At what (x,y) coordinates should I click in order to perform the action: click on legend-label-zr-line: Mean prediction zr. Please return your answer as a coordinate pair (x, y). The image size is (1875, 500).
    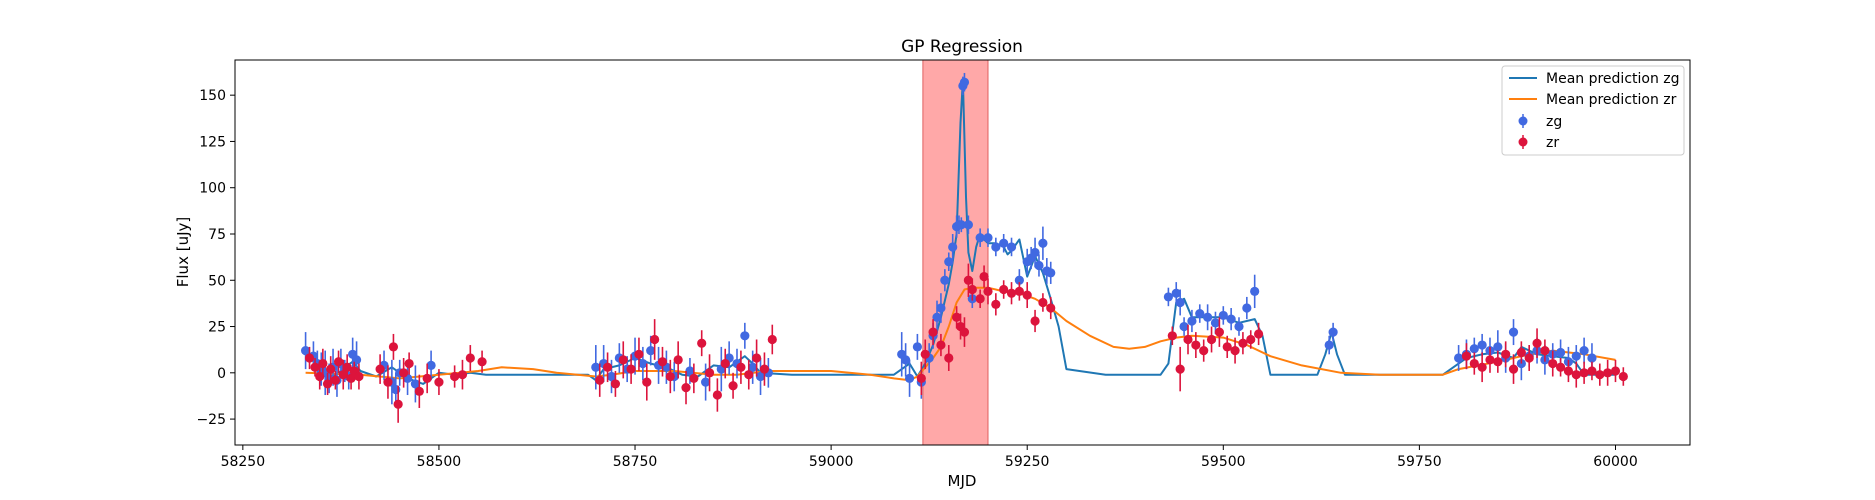
    Looking at the image, I should click on (1611, 100).